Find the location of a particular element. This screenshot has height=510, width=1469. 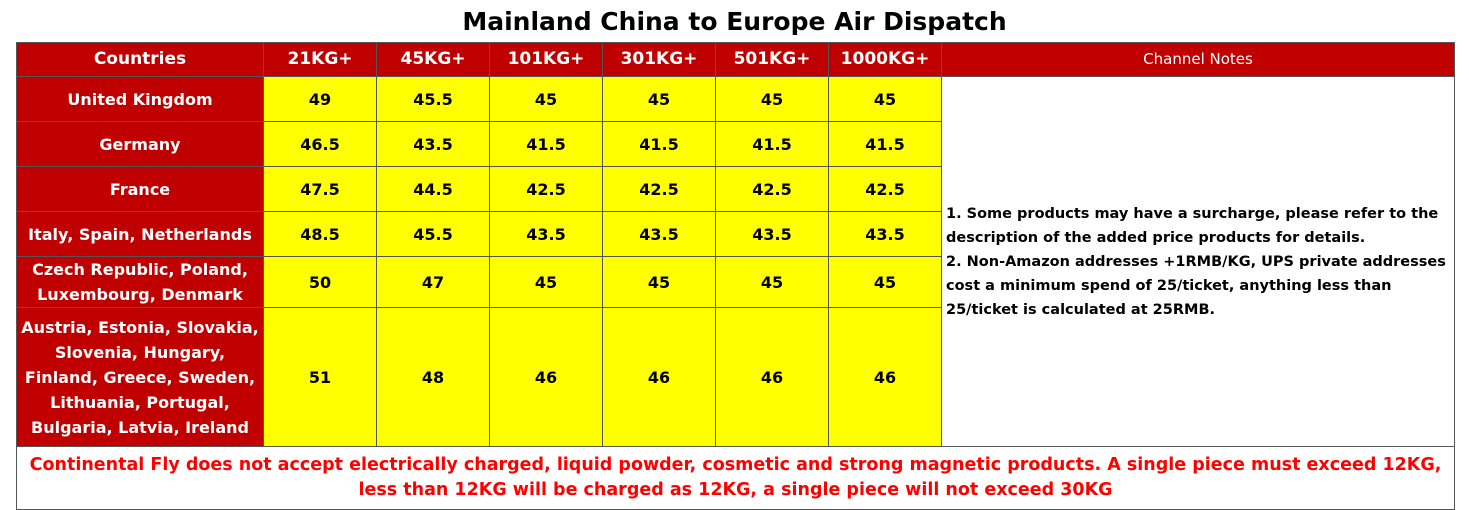

header-cell: 21KG+ is located at coordinates (320, 59).